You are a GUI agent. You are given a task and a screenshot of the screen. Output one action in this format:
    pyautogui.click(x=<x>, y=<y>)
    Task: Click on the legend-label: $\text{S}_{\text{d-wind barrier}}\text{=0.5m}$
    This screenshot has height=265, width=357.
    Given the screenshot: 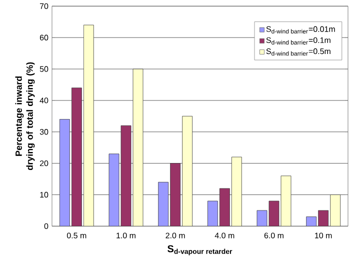 What is the action you would take?
    pyautogui.click(x=298, y=52)
    